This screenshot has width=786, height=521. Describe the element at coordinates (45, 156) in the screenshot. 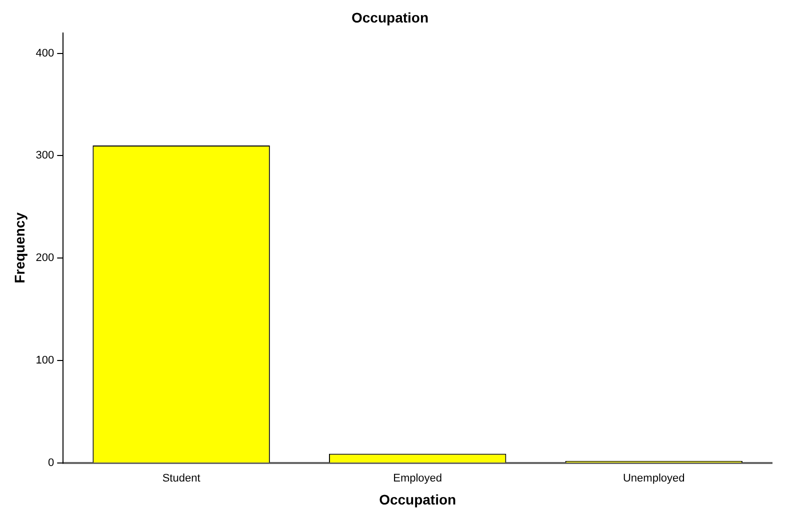

I see `y-tick-label: 300` at that location.